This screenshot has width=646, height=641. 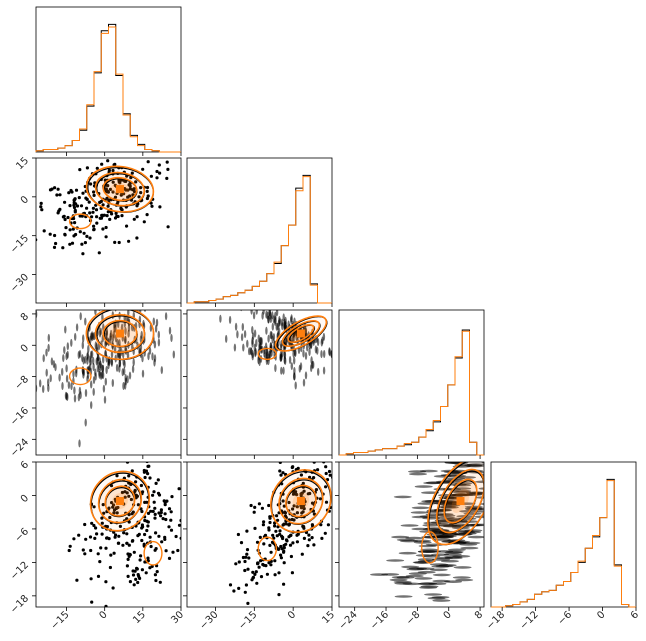 What do you see at coordinates (259, 534) in the screenshot?
I see `scatter-frame` at bounding box center [259, 534].